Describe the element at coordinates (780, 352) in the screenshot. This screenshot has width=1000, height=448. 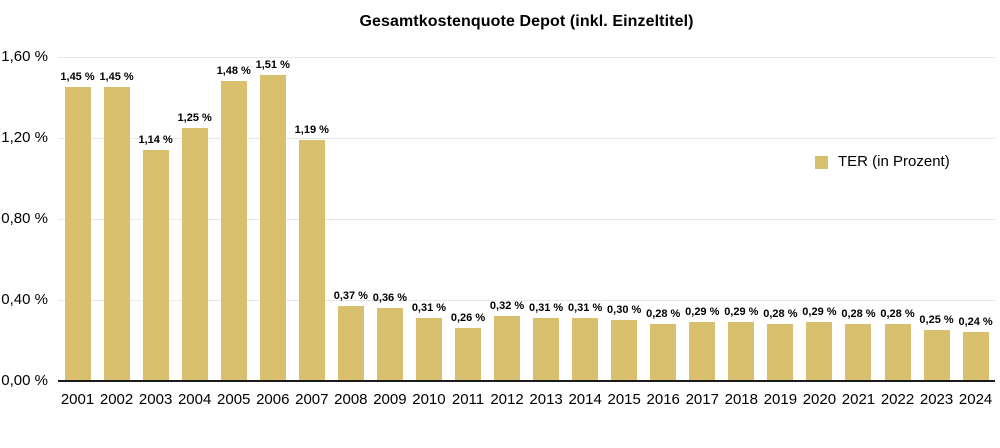
I see `bar-2019` at that location.